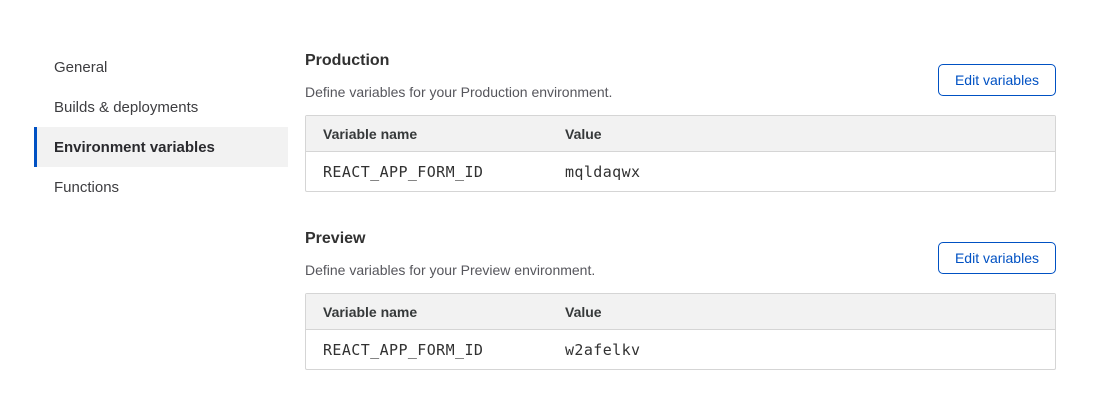 The height and width of the screenshot is (420, 1100). I want to click on variable-value-cell: mqldaqwx, so click(603, 171).